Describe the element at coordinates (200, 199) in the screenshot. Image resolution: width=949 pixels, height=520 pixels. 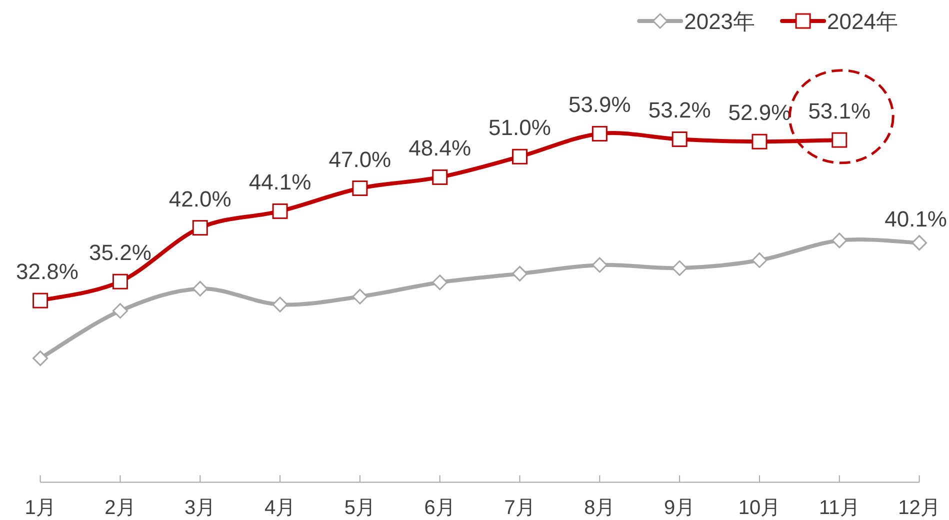
I see `data-label: 42.0%` at that location.